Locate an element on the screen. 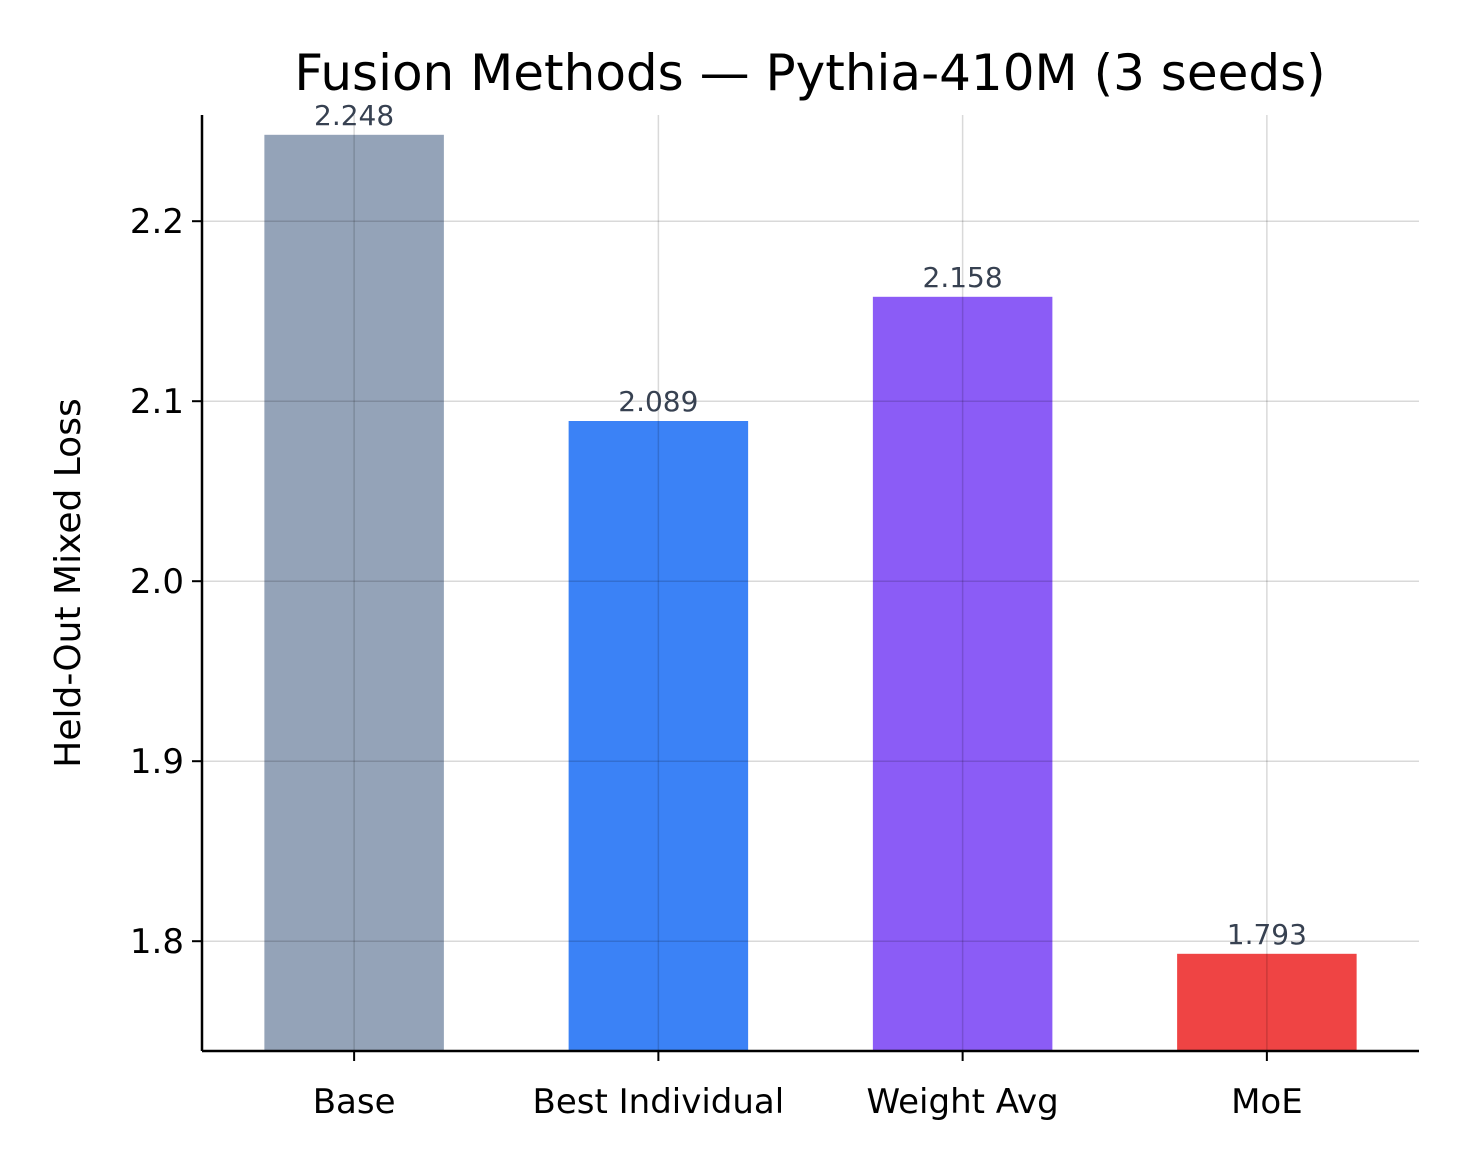  bar-weight-avg is located at coordinates (962, 673).